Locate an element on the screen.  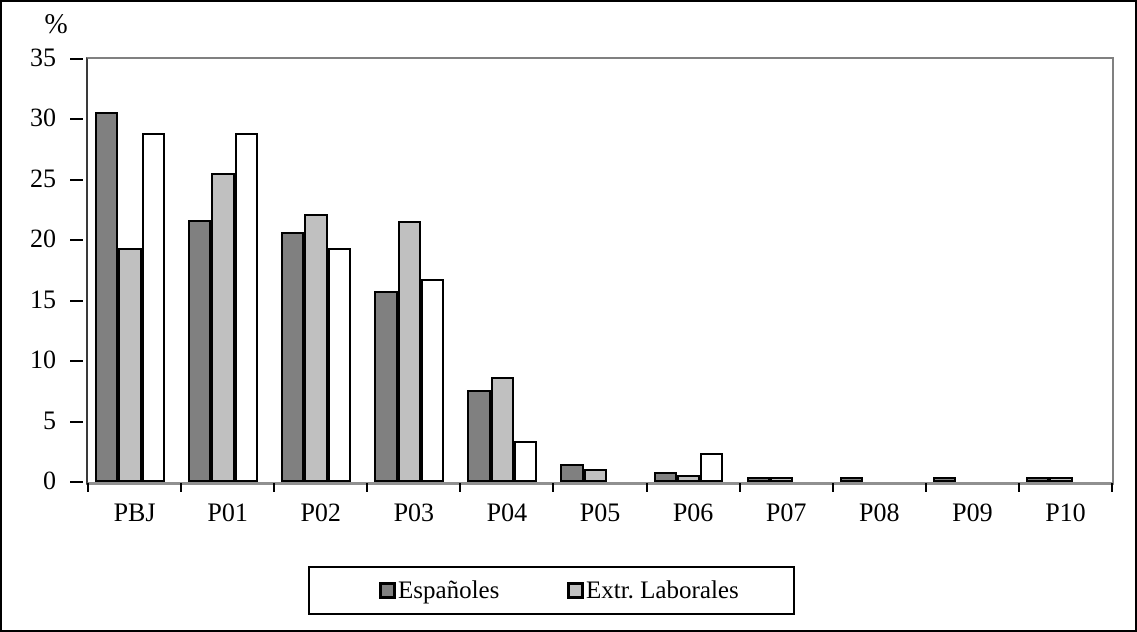
legend-item-espa-oles: Españoles is located at coordinates (439, 590).